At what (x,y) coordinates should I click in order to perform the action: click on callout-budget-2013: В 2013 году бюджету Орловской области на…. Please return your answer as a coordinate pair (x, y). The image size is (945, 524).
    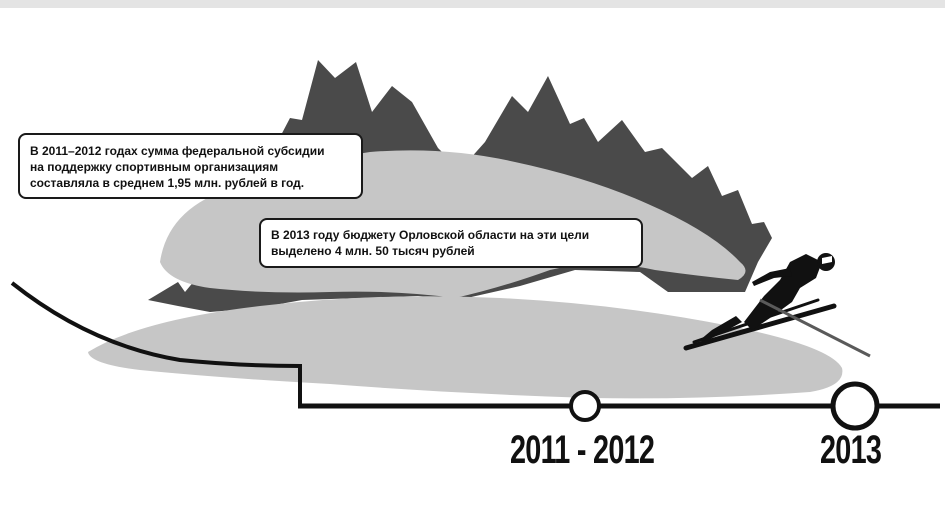
    Looking at the image, I should click on (451, 243).